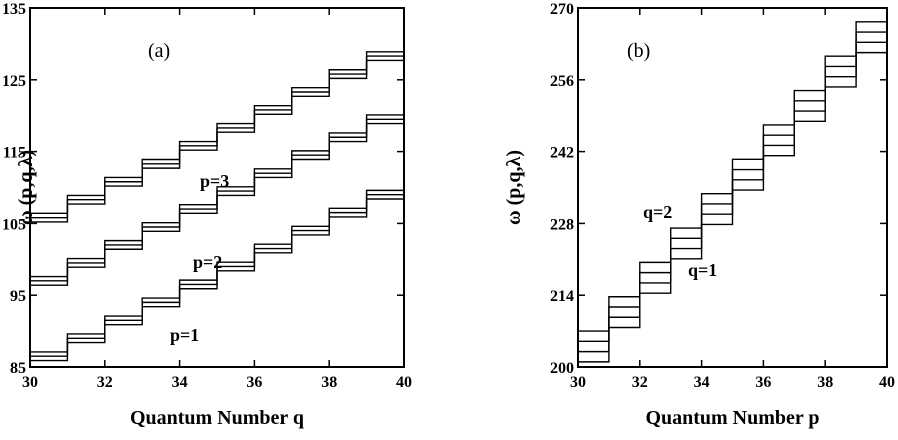 The width and height of the screenshot is (898, 440). What do you see at coordinates (14, 224) in the screenshot?
I see `y-tick-label: 105` at bounding box center [14, 224].